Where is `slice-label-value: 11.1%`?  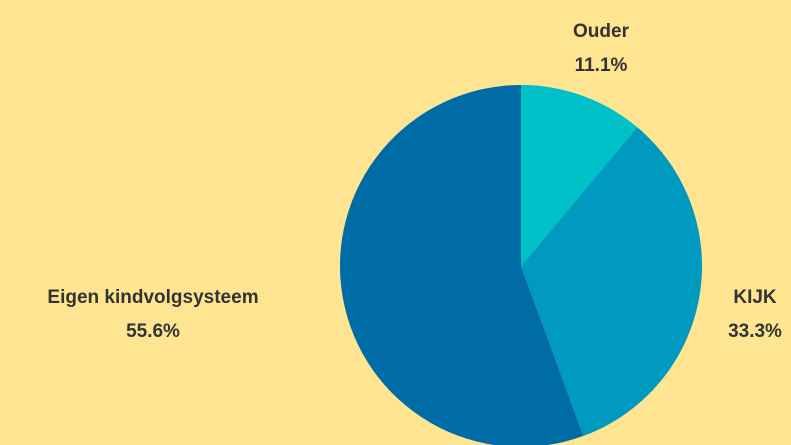
slice-label-value: 11.1% is located at coordinates (601, 65).